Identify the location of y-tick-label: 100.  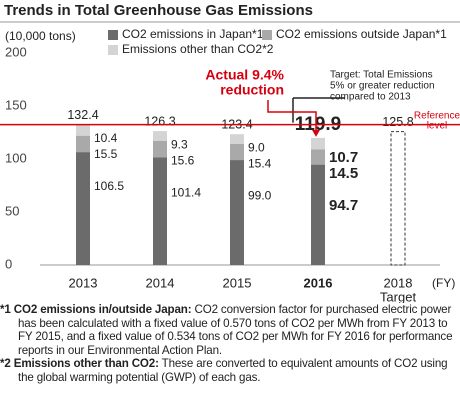
(16, 157).